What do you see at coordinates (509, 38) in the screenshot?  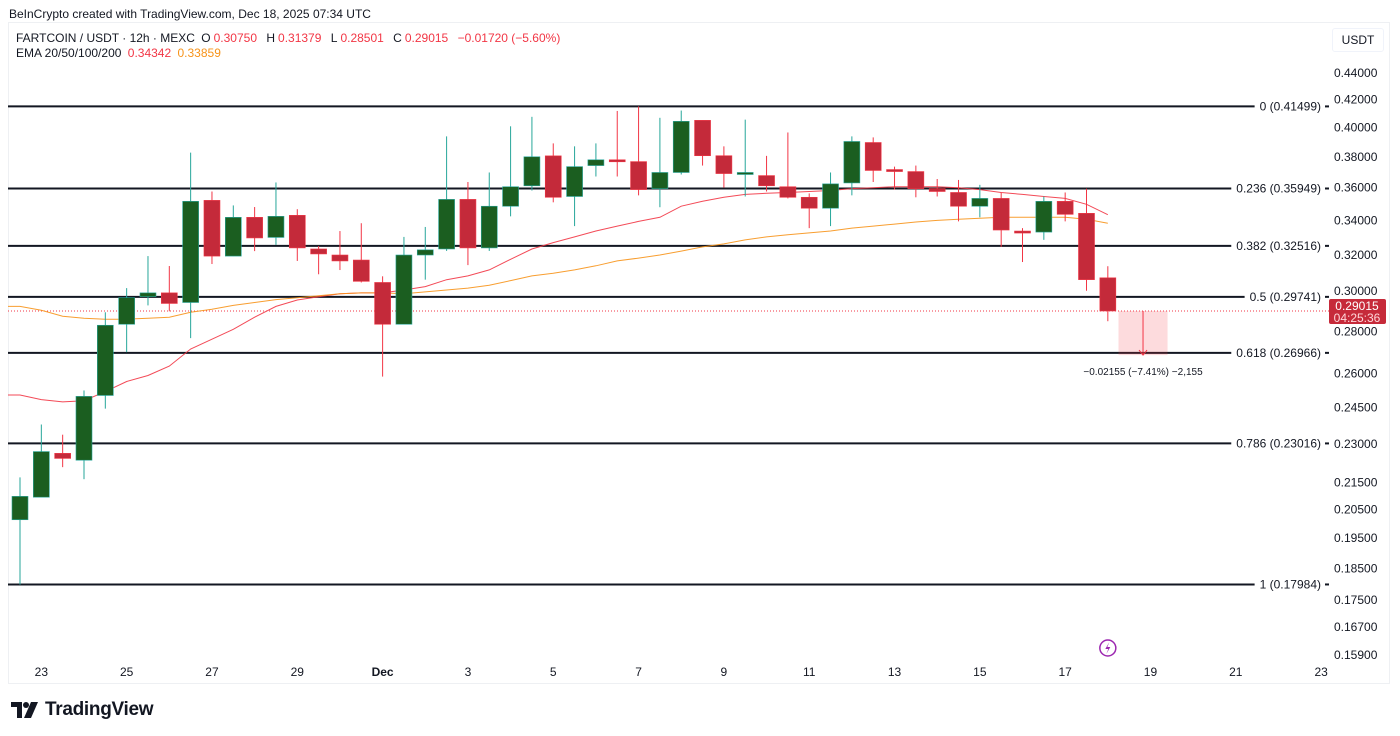 I see `change-value: −0.01720 (−5.60%)` at bounding box center [509, 38].